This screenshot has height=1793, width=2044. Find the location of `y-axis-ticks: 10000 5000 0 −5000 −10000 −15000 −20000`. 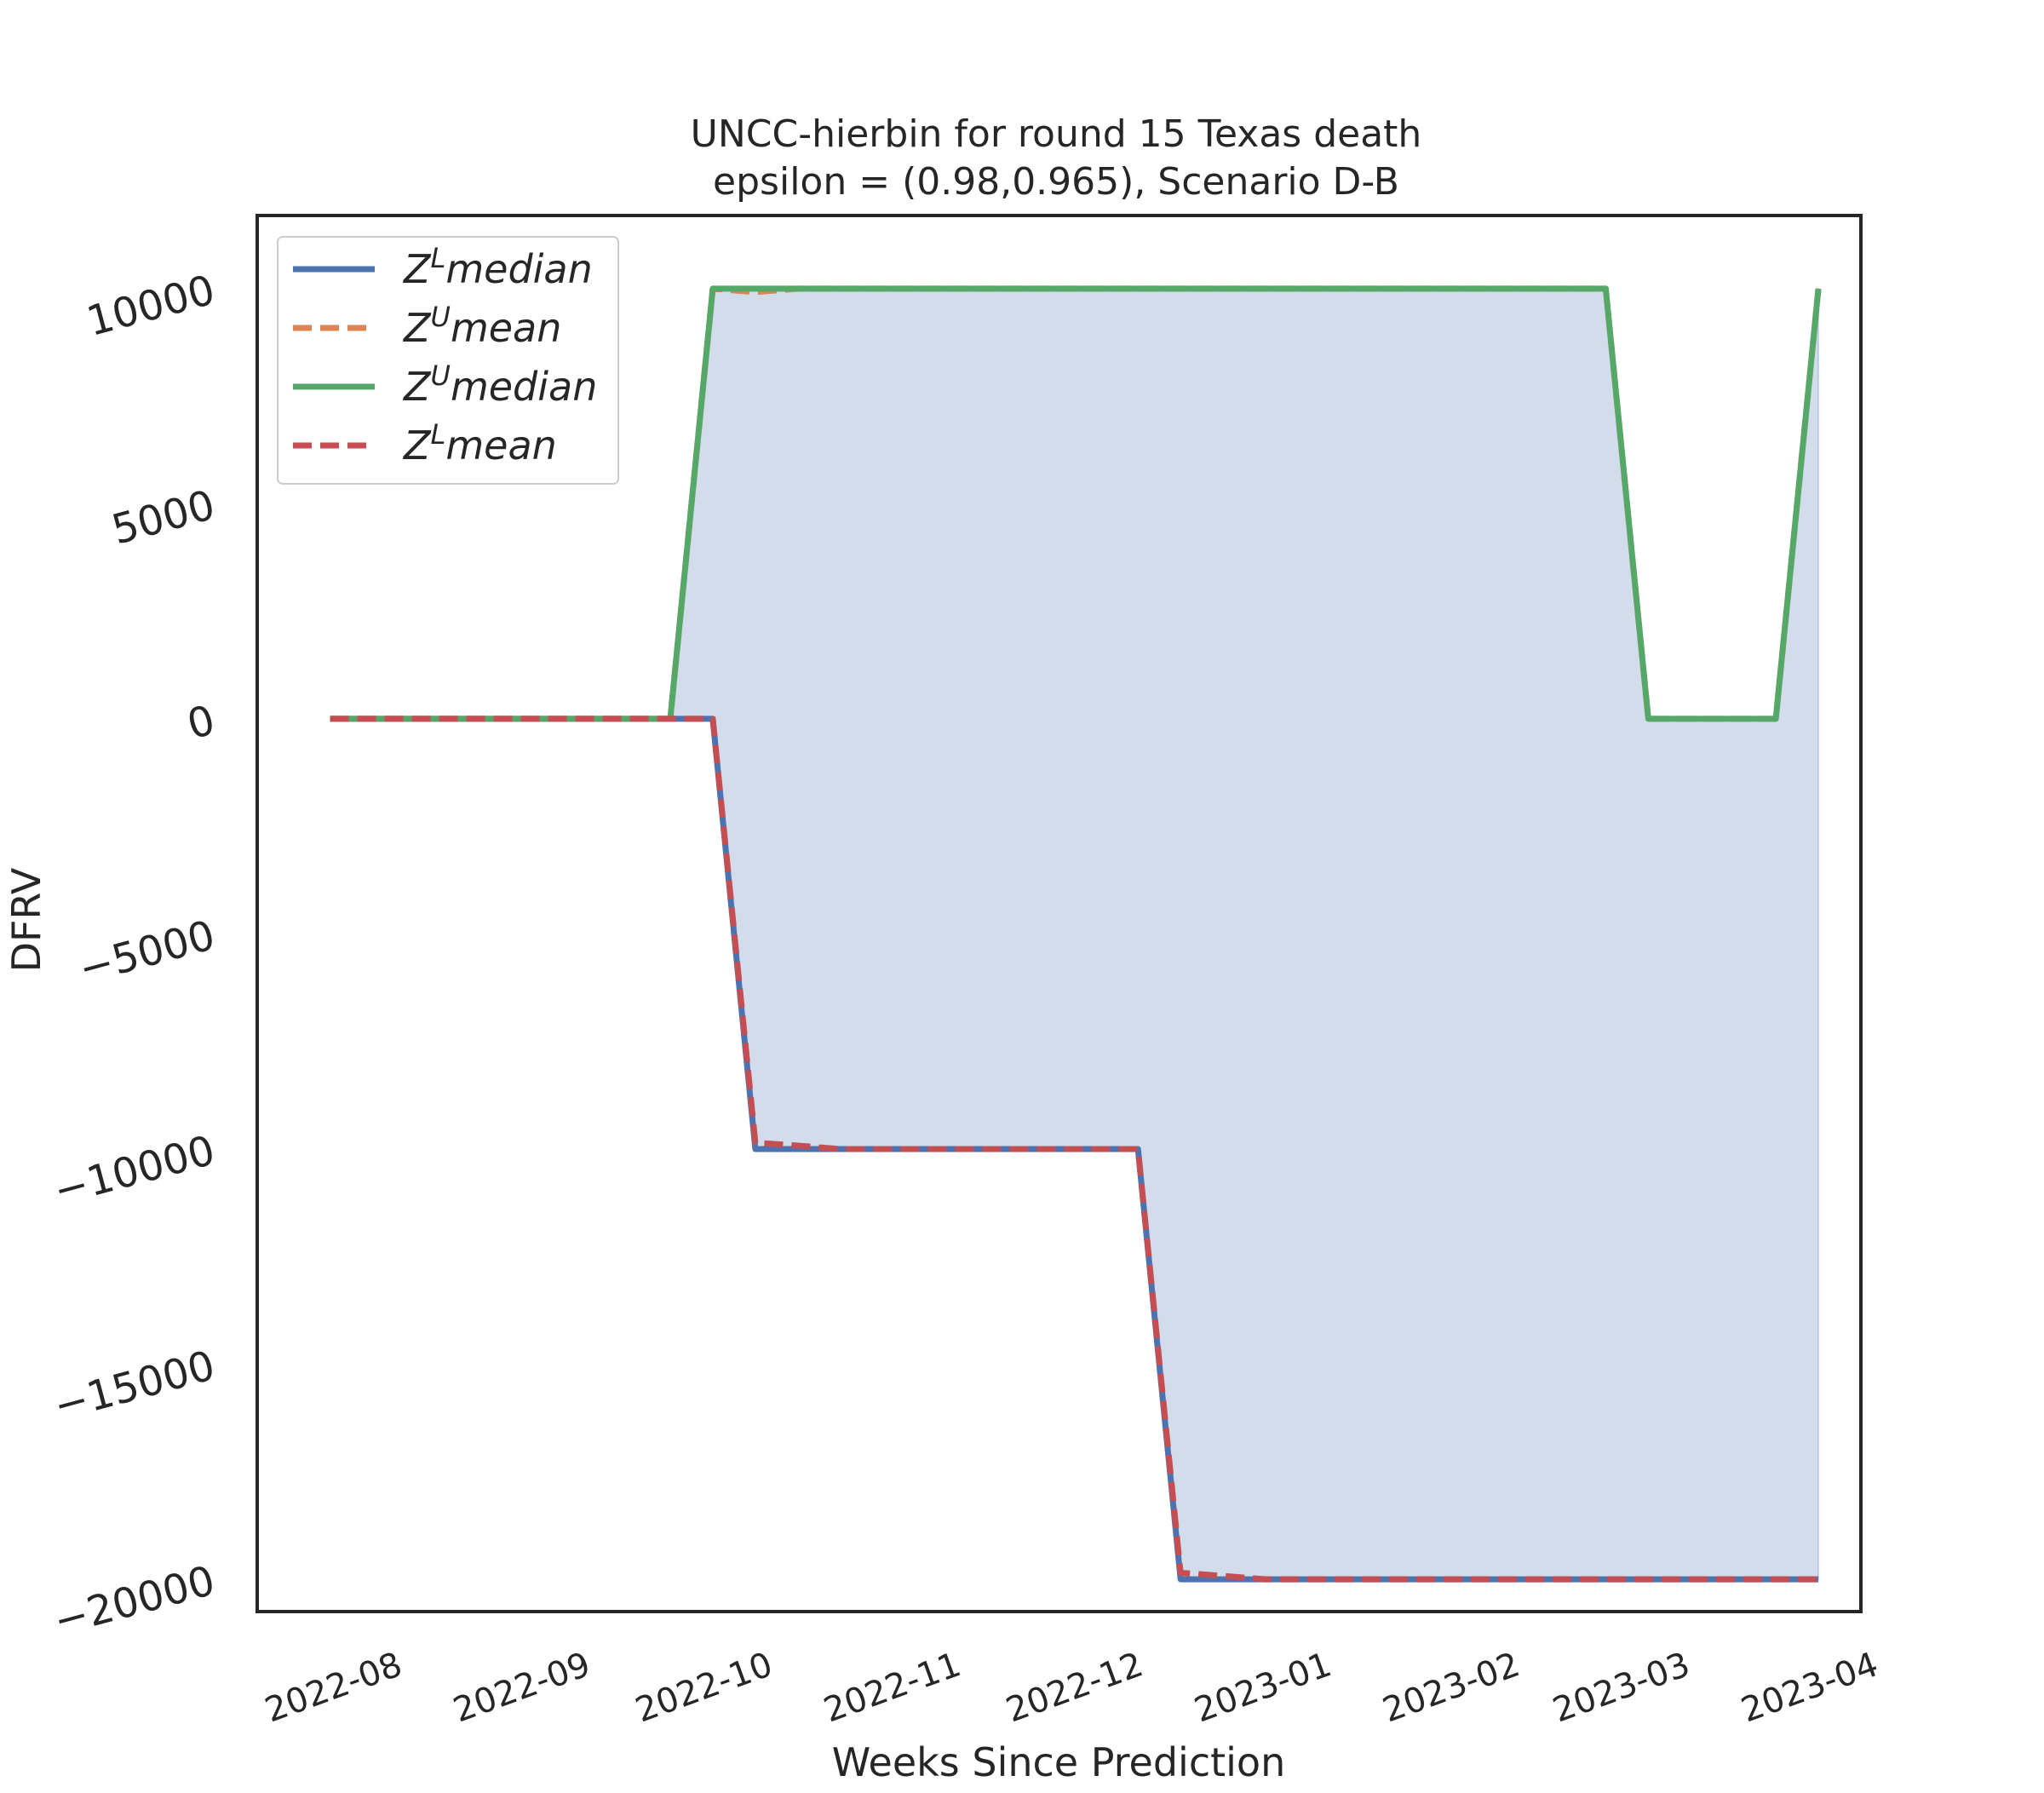

y-axis-ticks: 10000 5000 0 −5000 −10000 −15000 −20000 is located at coordinates (134, 956).